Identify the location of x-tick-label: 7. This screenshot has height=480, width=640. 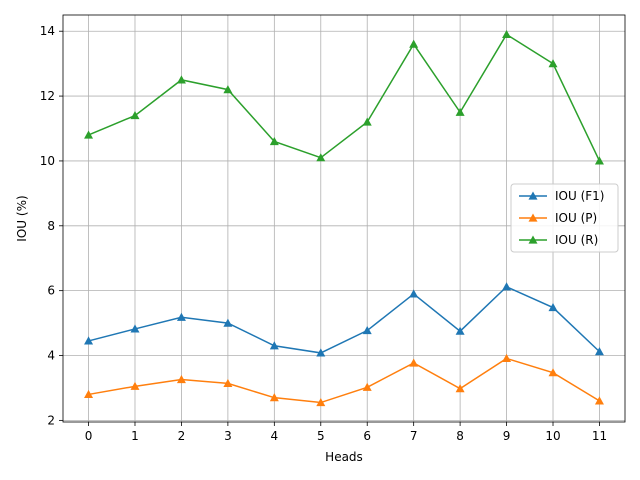
(414, 436).